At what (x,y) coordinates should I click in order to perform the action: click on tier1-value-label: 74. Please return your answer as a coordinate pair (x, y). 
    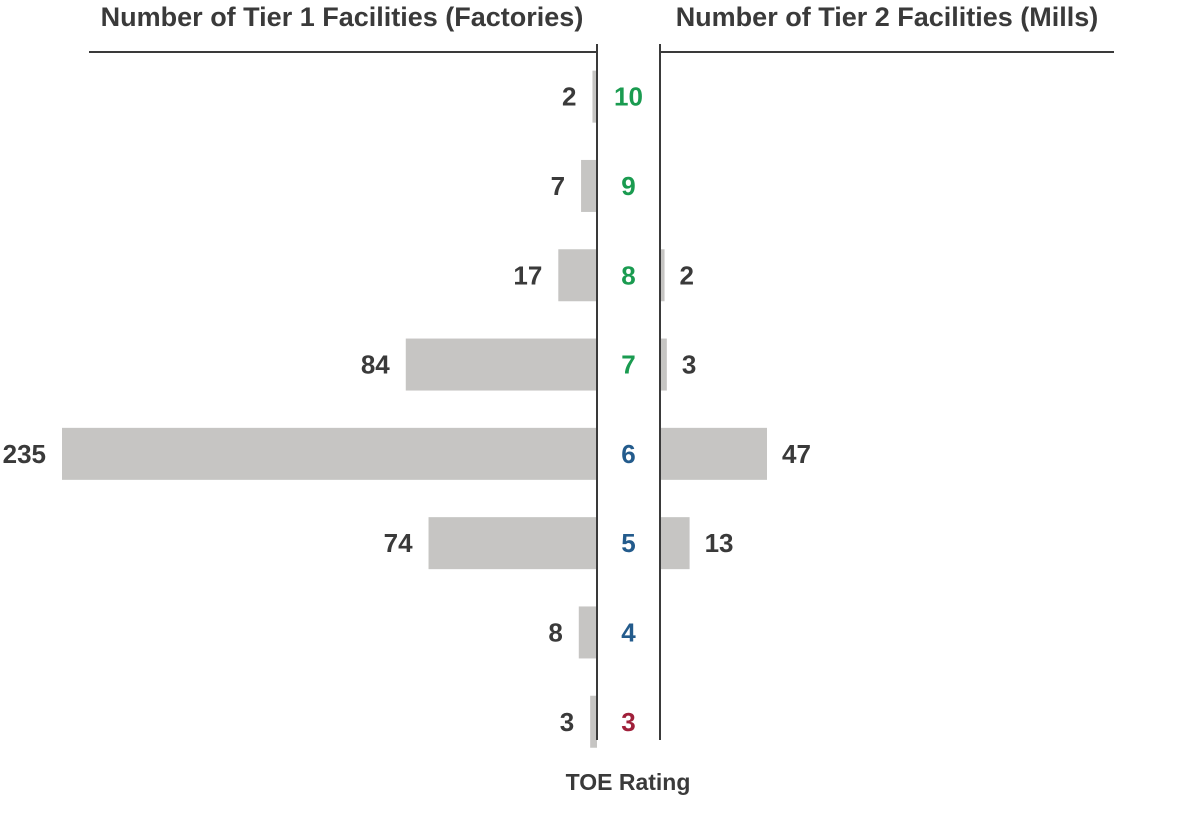
    Looking at the image, I should click on (398, 543).